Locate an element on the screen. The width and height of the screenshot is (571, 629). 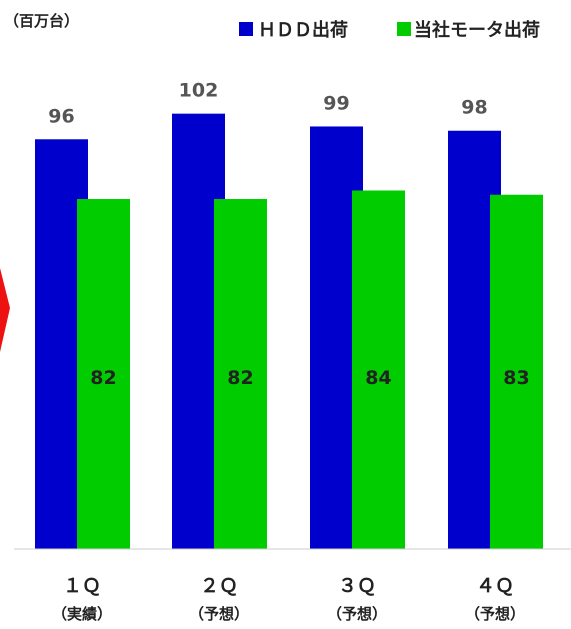
legend-swatch-motor is located at coordinates (404, 29).